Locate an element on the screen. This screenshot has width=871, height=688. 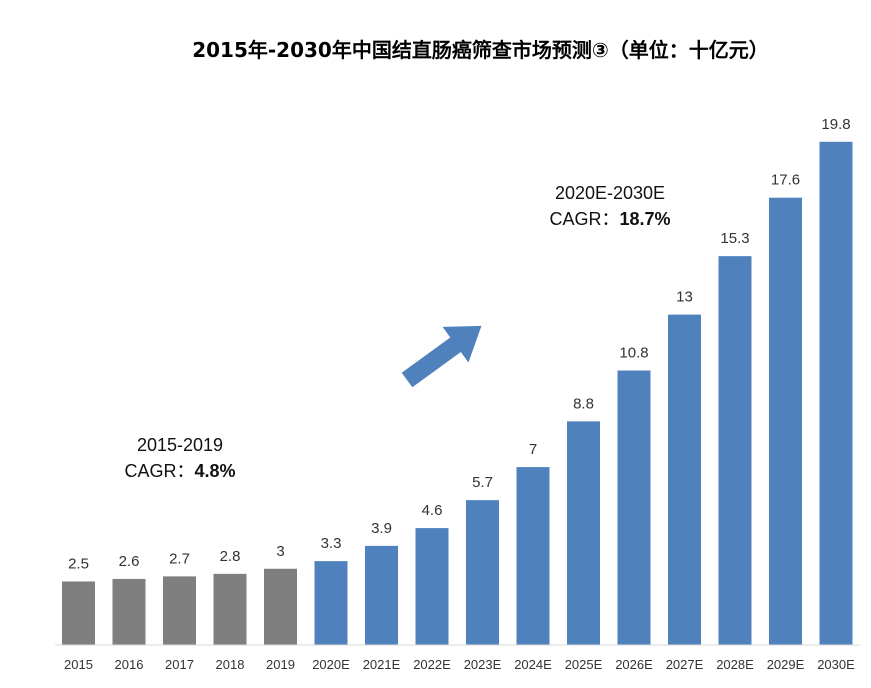
bar-2015 is located at coordinates (78, 613).